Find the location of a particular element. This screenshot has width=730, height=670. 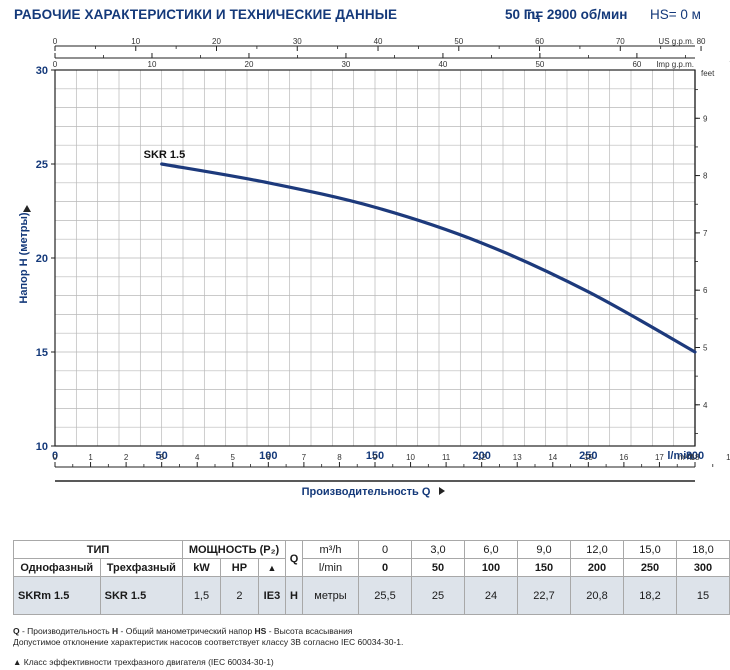

note-q-key: Q is located at coordinates (16, 631).